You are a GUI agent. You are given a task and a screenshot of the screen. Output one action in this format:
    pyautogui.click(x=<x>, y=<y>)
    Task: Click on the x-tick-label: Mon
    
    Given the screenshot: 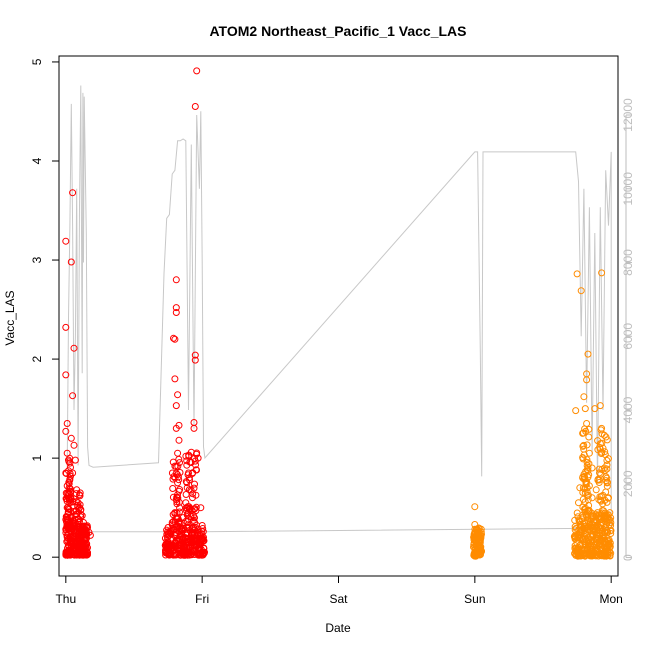 What is the action you would take?
    pyautogui.click(x=611, y=599)
    